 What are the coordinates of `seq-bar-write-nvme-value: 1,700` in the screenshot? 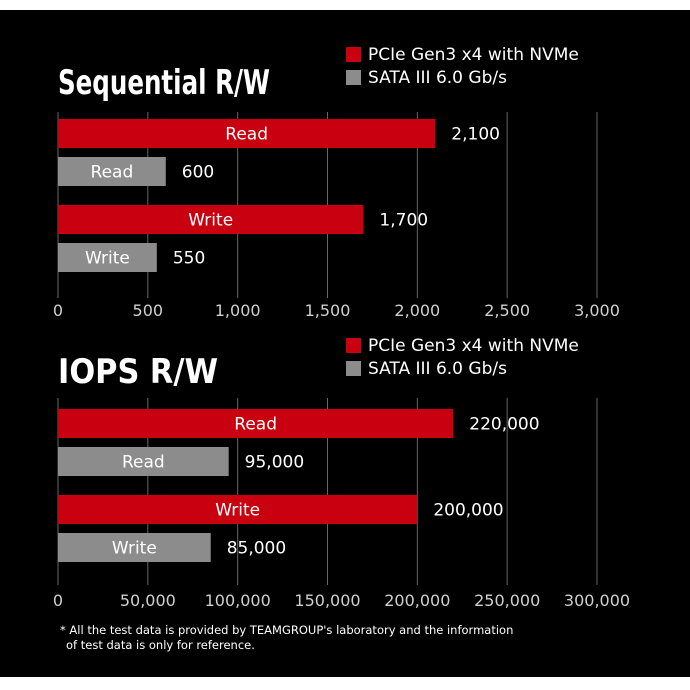 It's located at (403, 221).